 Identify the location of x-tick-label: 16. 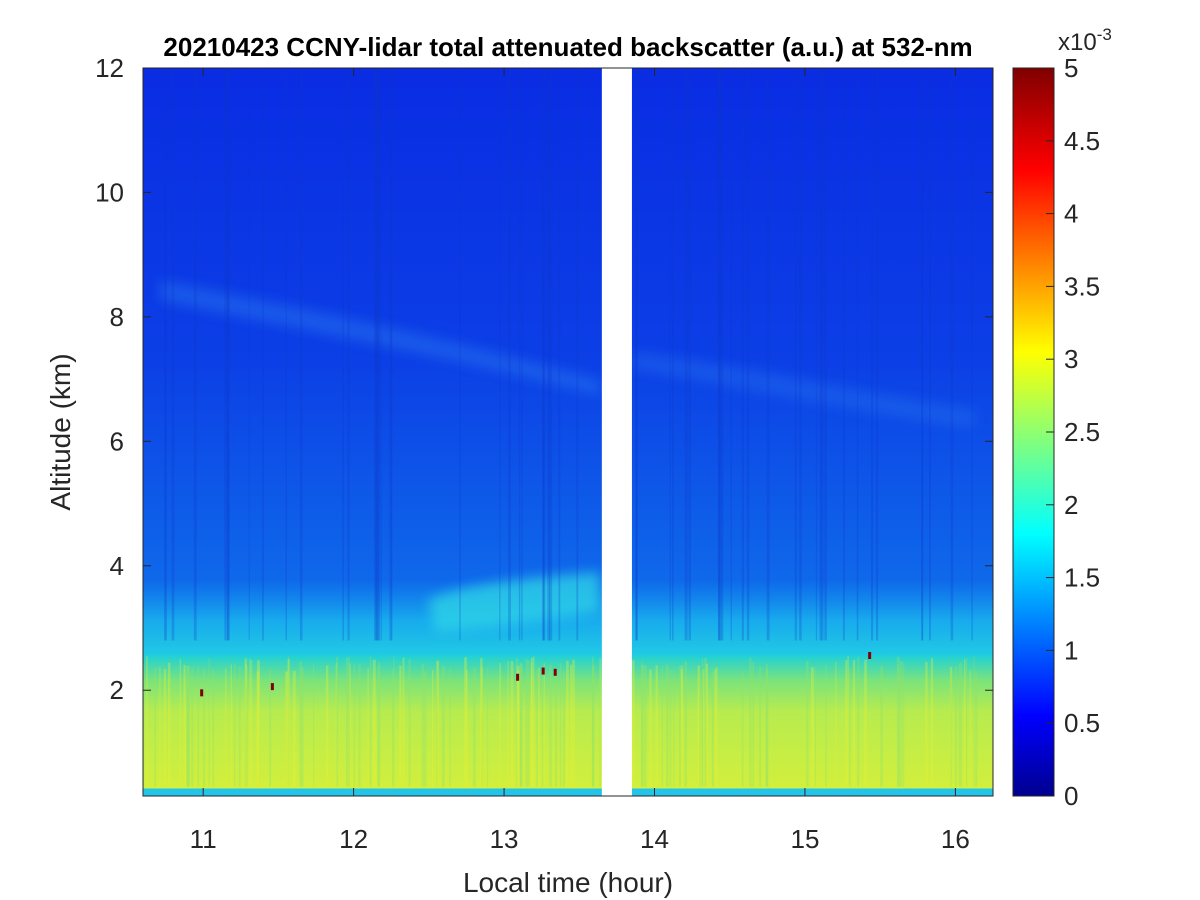
(955, 839).